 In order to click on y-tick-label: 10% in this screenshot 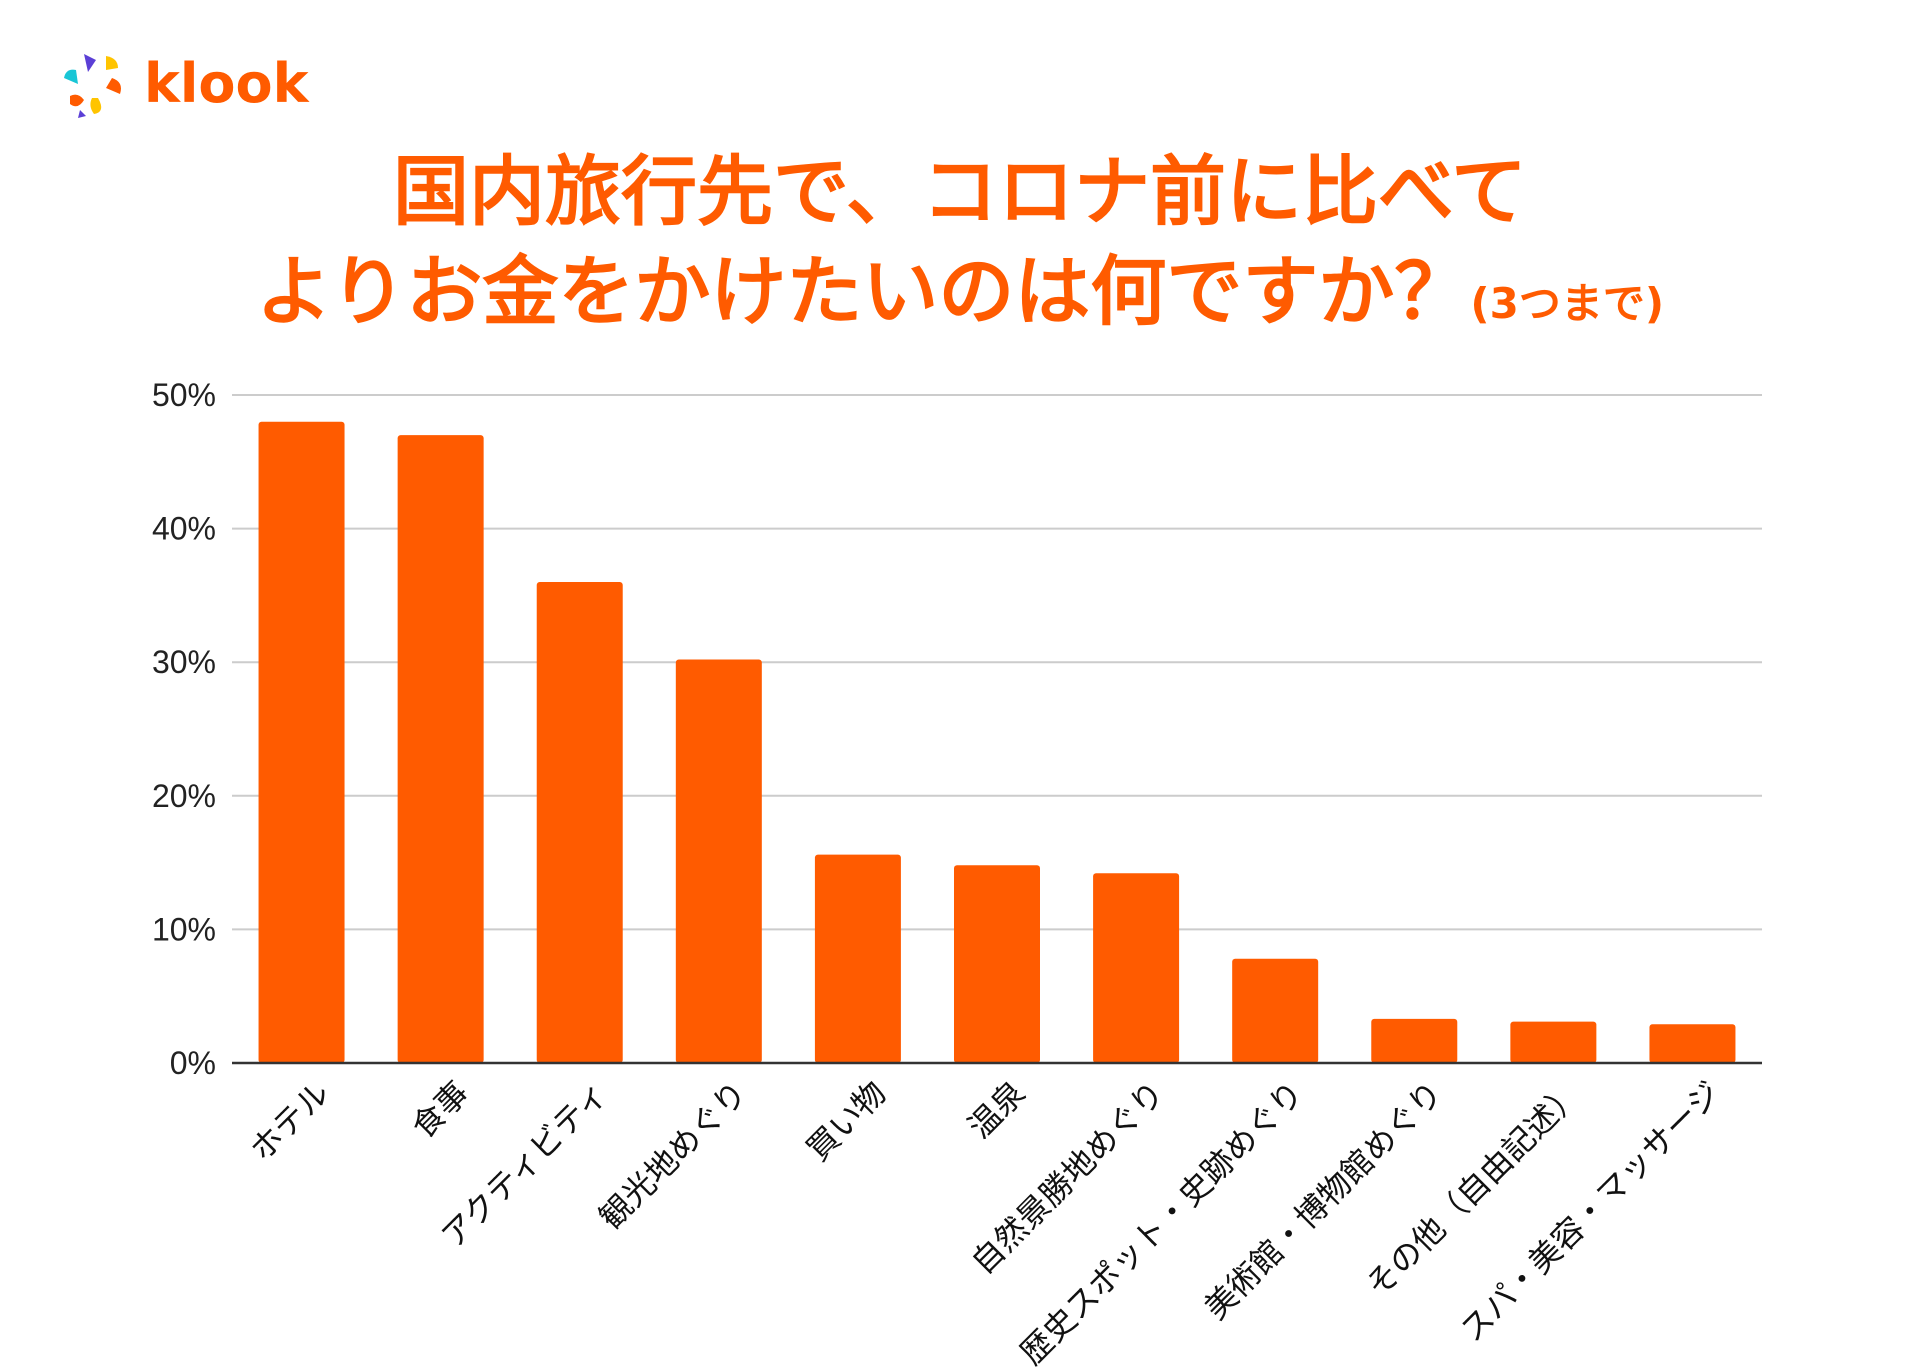, I will do `click(184, 929)`.